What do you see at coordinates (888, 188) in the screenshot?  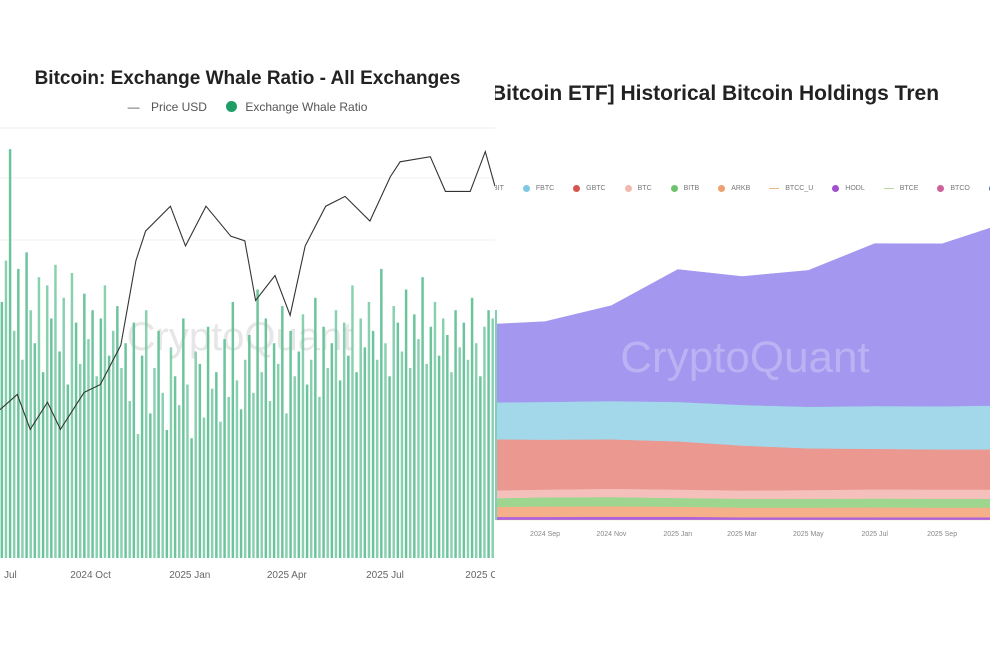 I see `legend-line-icon` at bounding box center [888, 188].